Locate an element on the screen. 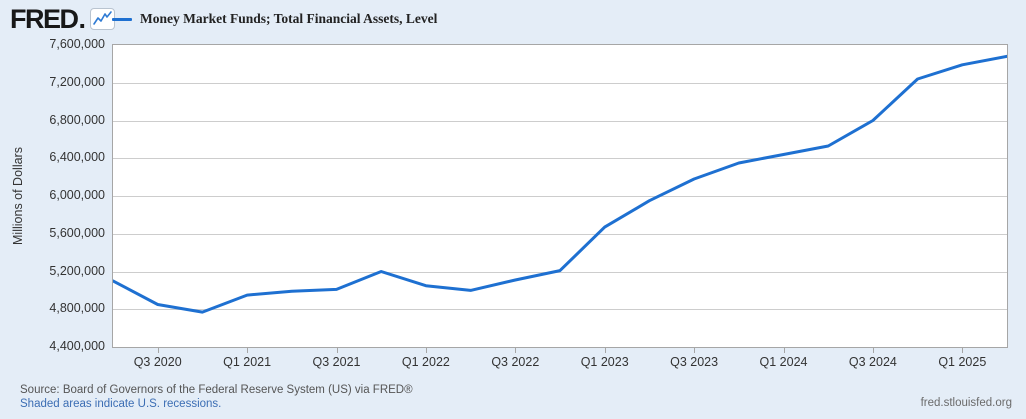  y-tick-label: 6,400,000 is located at coordinates (77, 157).